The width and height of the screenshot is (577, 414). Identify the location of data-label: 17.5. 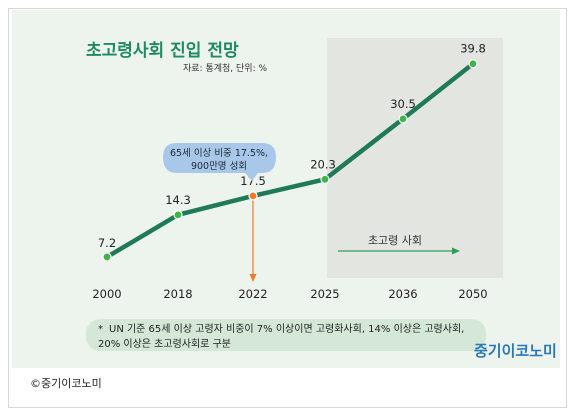
(253, 181).